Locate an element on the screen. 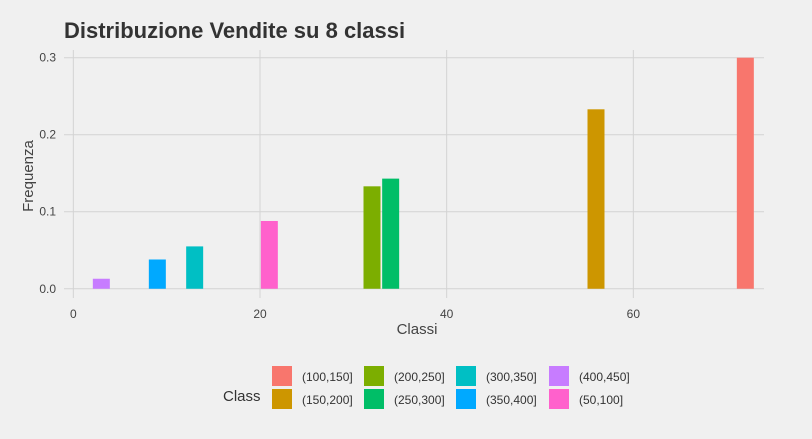 This screenshot has height=439, width=812. y-tick-label: 0.1 is located at coordinates (47, 212).